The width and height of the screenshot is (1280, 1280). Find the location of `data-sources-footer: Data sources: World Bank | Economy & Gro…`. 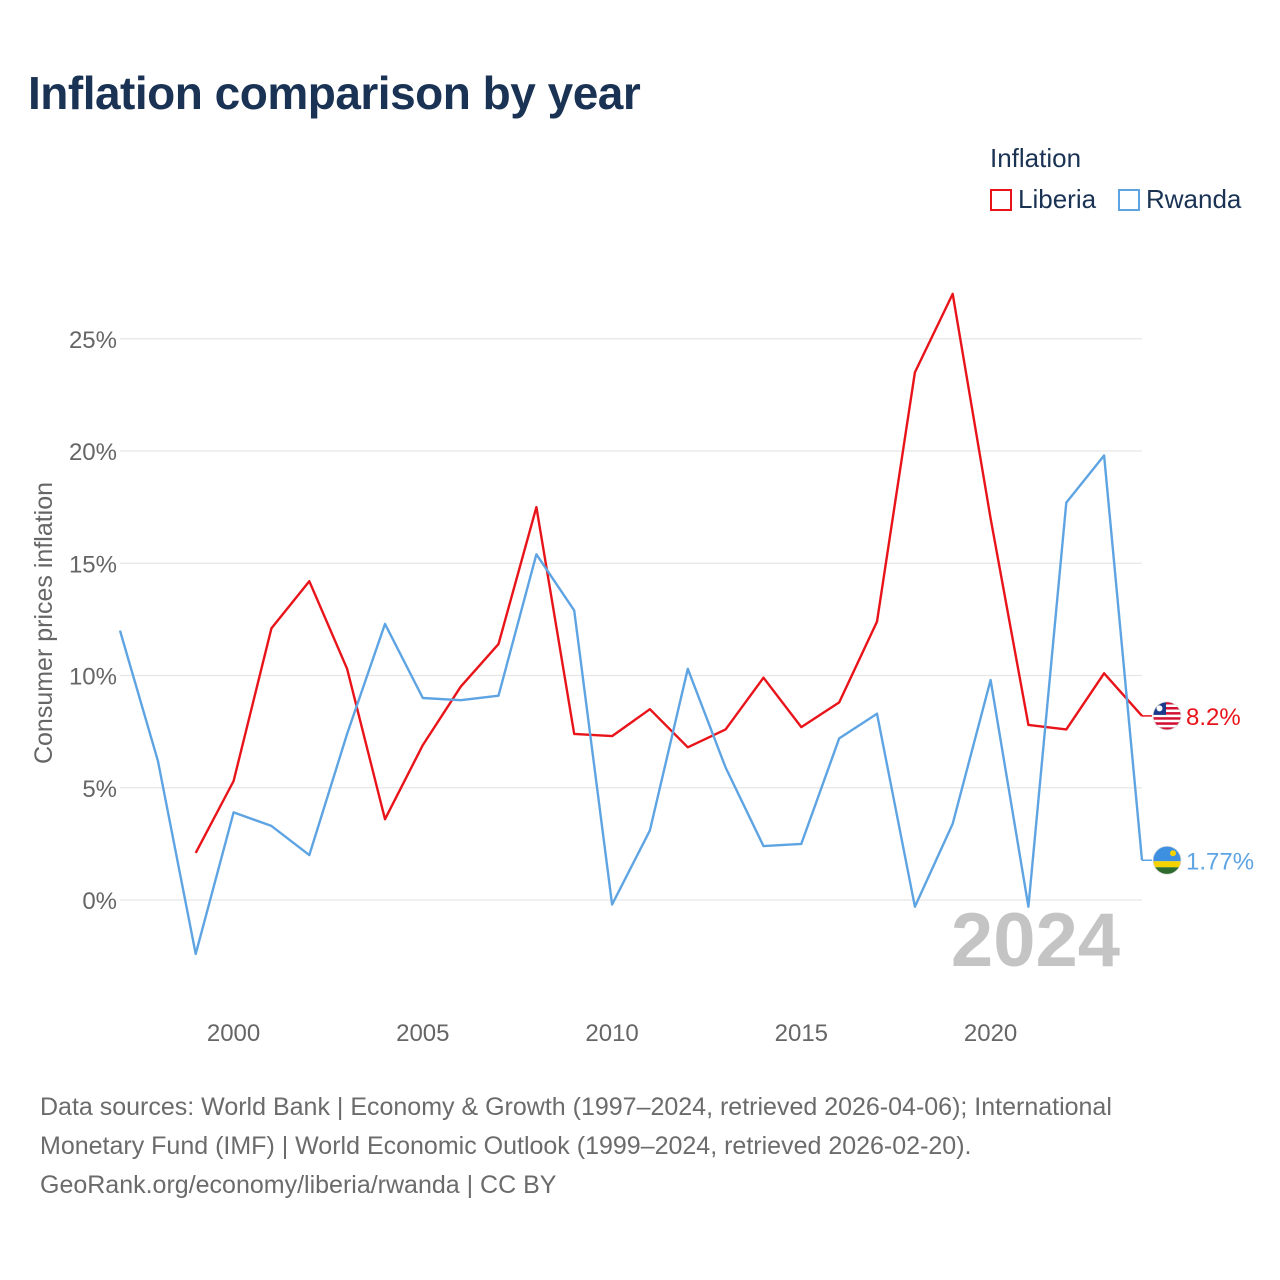

data-sources-footer: Data sources: World Bank | Economy & Gro… is located at coordinates (630, 1146).